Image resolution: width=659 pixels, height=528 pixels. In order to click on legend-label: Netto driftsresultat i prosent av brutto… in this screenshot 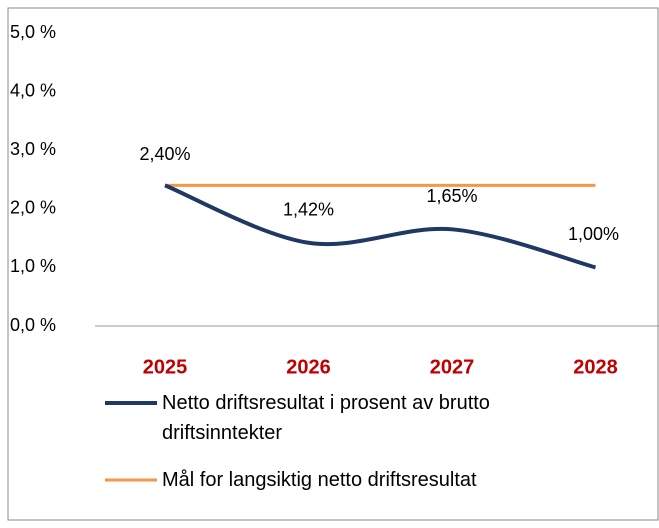, I will do `click(326, 418)`.